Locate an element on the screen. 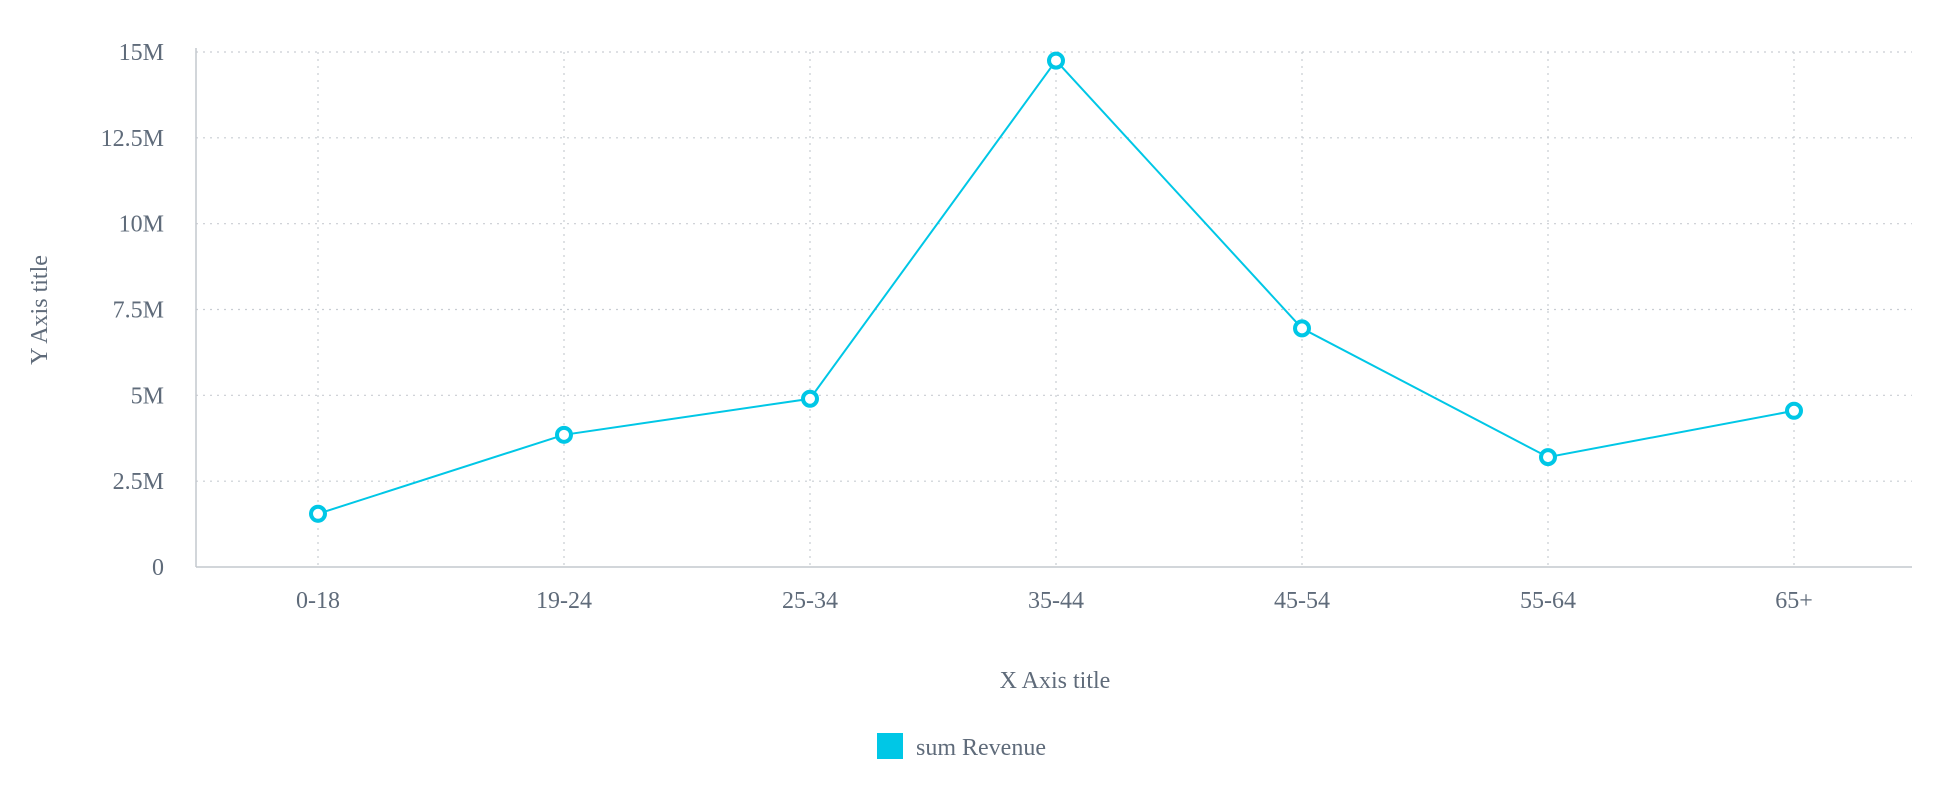  x-tick-label: 45-54 is located at coordinates (1302, 601).